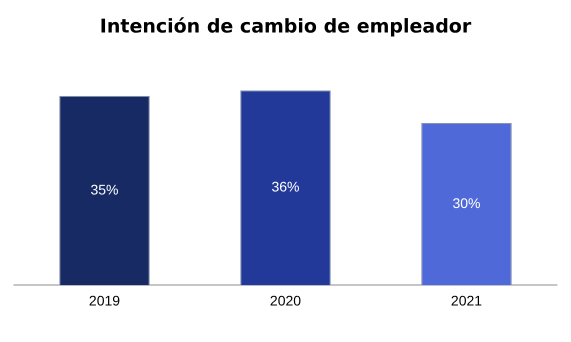  I want to click on data-label: 35%, so click(104, 189).